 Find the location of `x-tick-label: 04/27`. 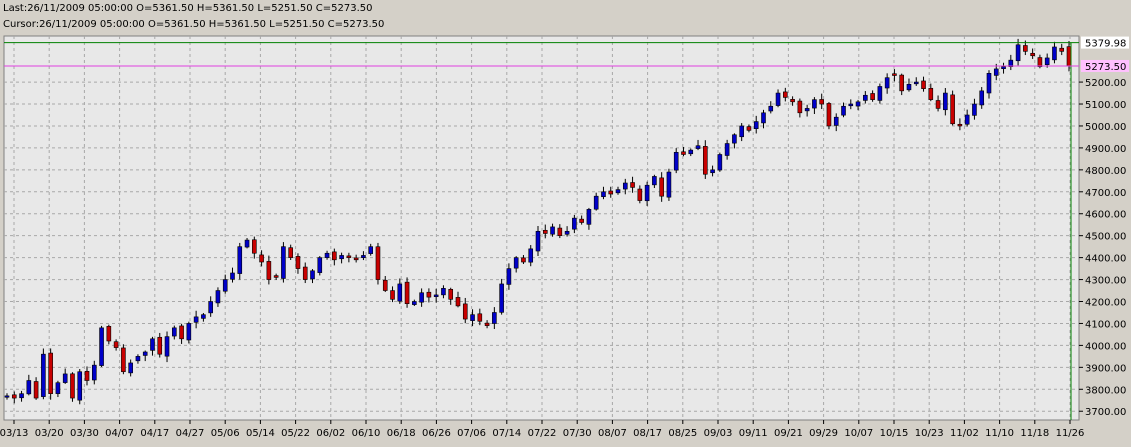

x-tick-label: 04/27 is located at coordinates (190, 433).